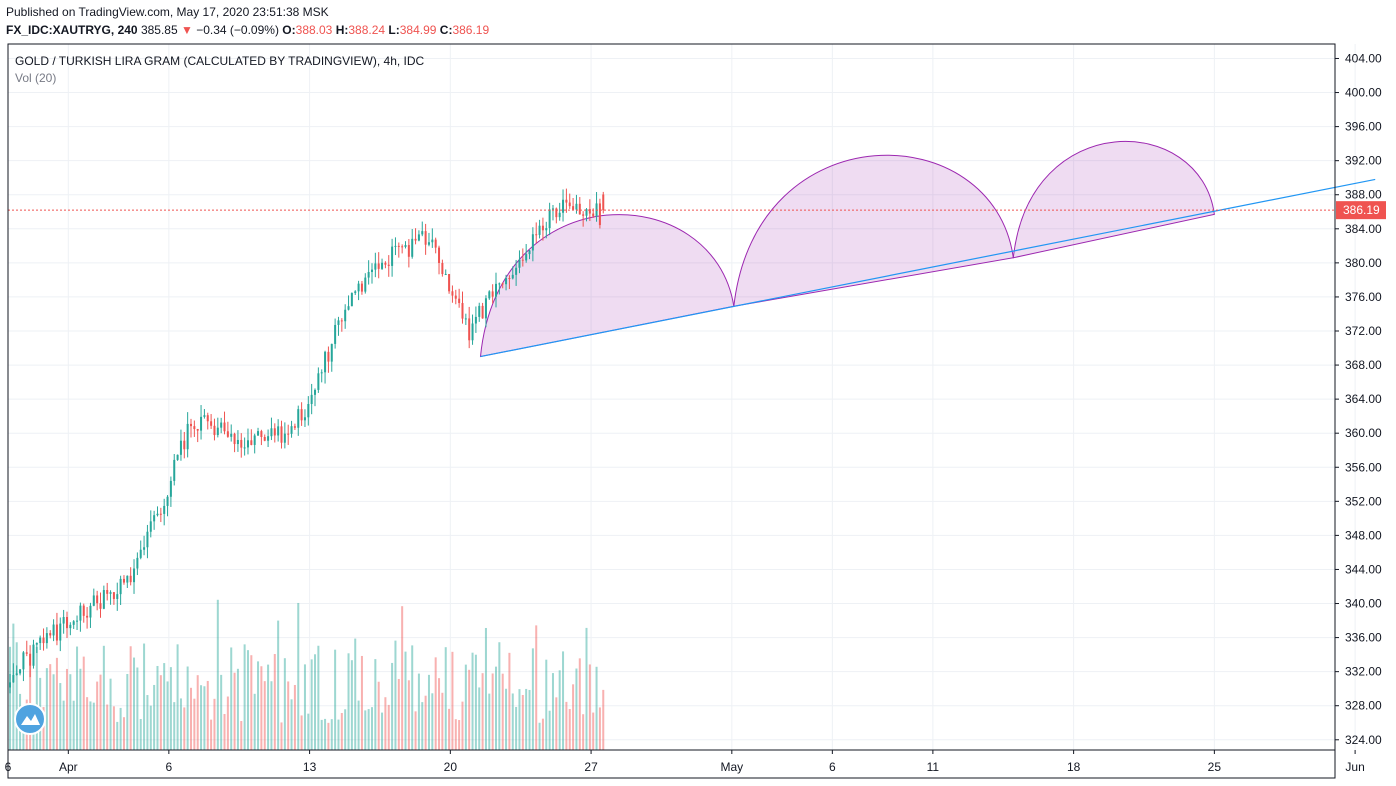  What do you see at coordinates (1363, 297) in the screenshot?
I see `price-tick-label: 376.00` at bounding box center [1363, 297].